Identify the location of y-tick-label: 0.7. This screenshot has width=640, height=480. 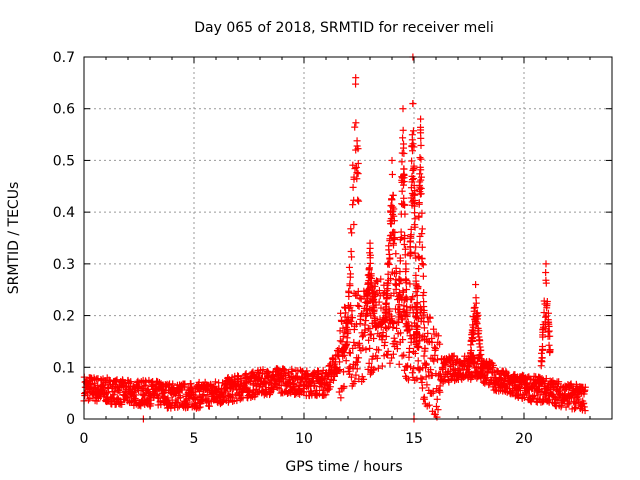
(64, 58).